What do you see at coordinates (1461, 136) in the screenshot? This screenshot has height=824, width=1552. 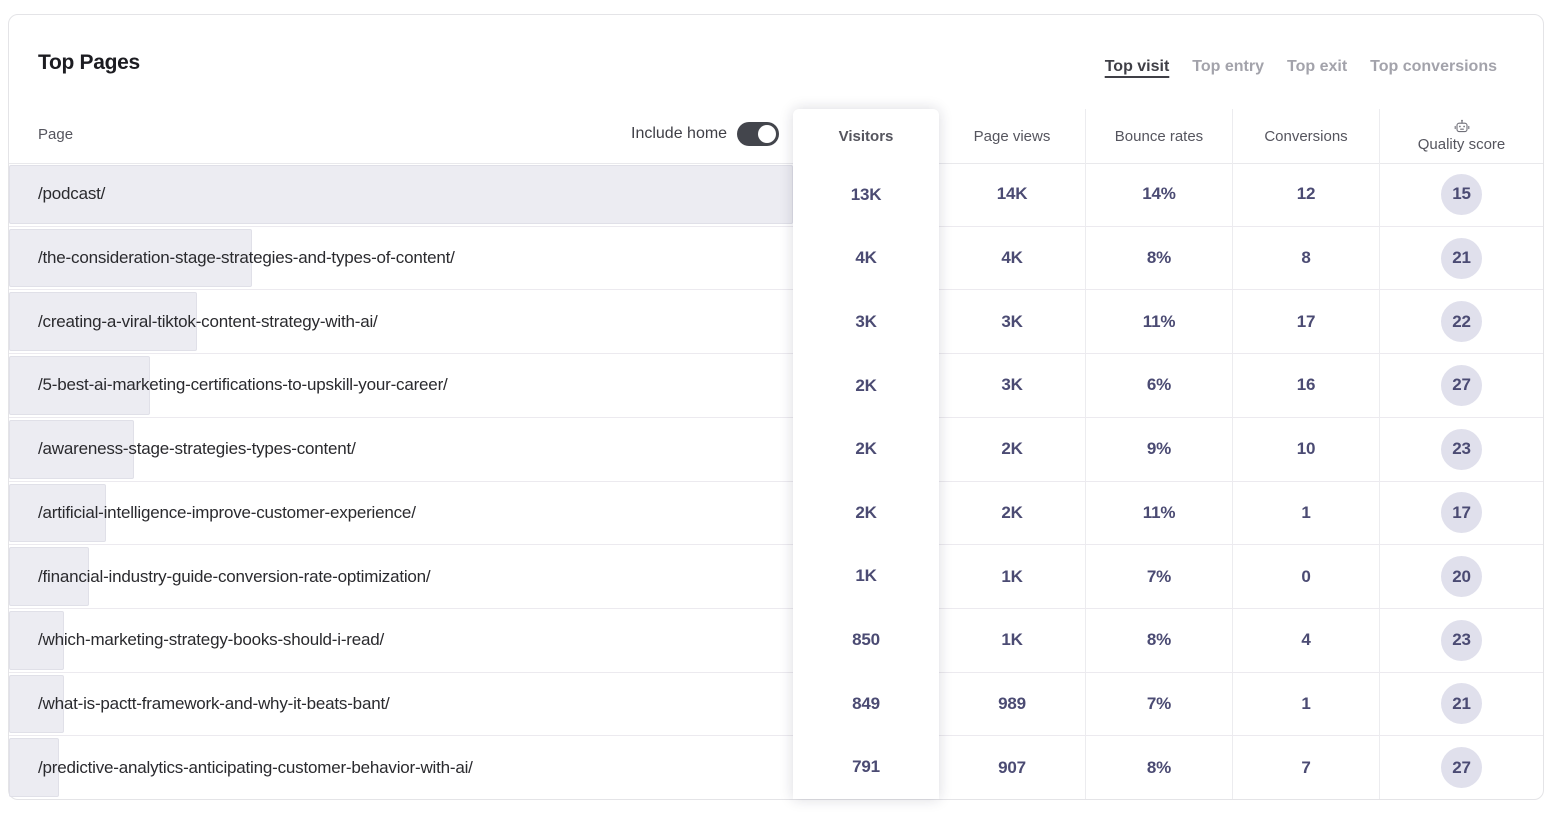 I see `column-header-quality-score: Quality score` at bounding box center [1461, 136].